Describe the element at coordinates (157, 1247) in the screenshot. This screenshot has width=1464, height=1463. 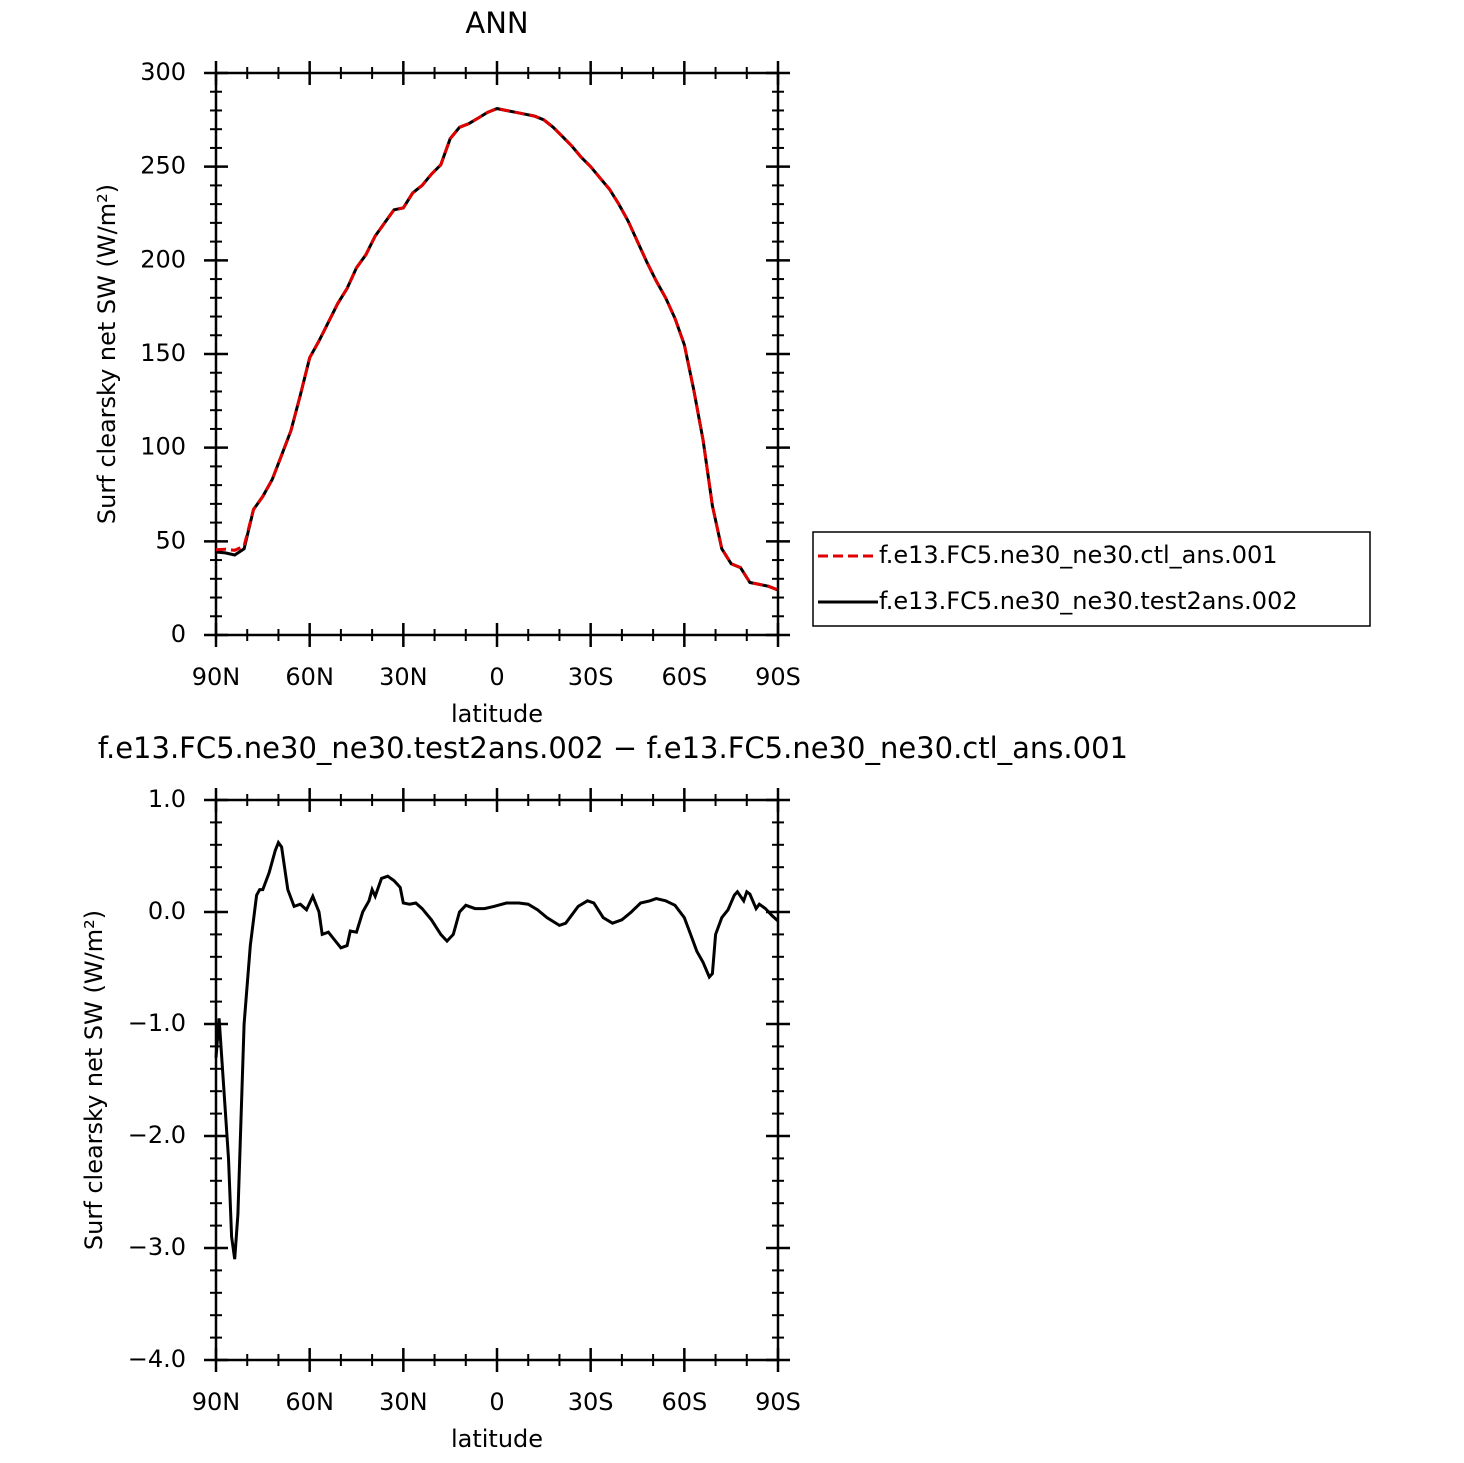
I see `y-tick-label: −3.0` at that location.